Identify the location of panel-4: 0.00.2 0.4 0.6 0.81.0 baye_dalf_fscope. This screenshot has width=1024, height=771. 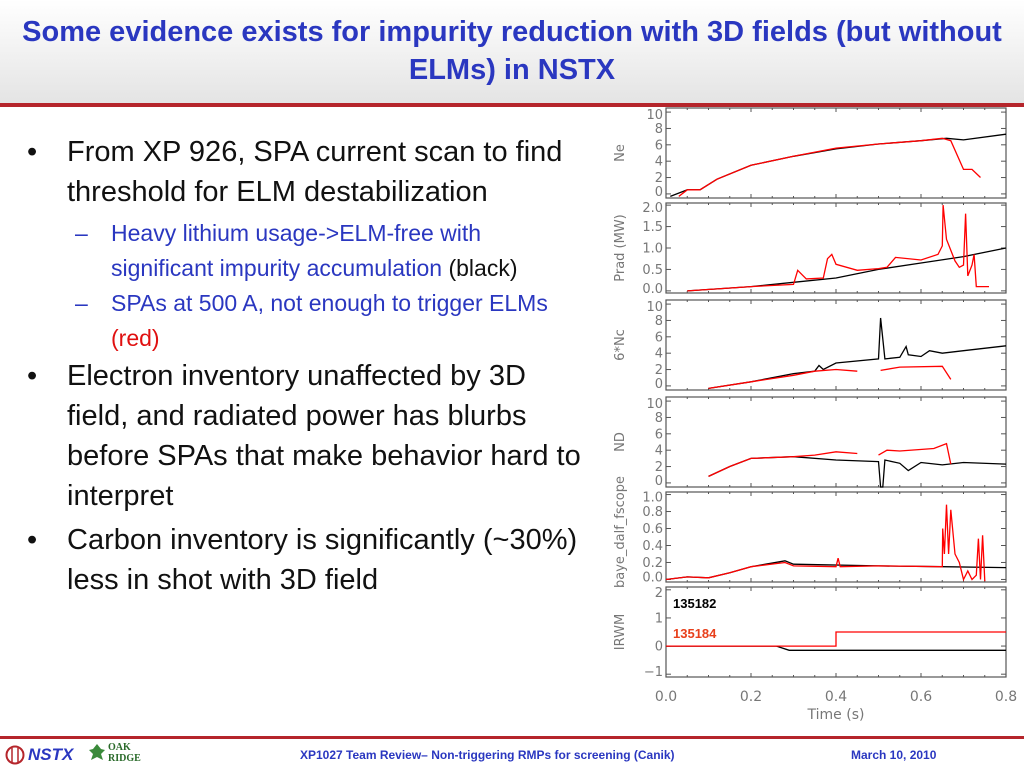
(810, 532).